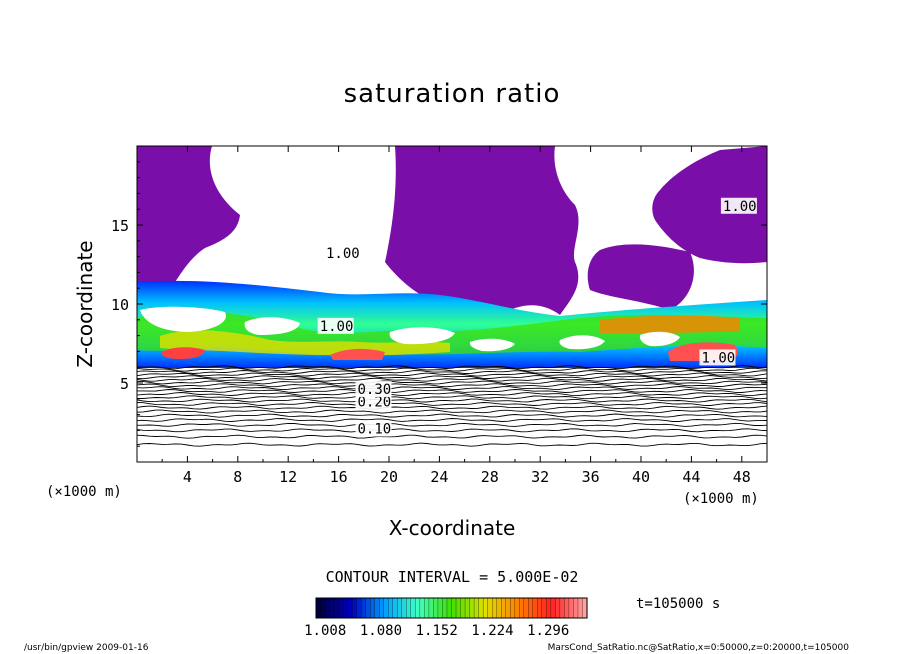 This screenshot has width=904, height=654. Describe the element at coordinates (452, 577) in the screenshot. I see `contour-interval-label: CONTOUR INTERVAL = 5.000E-02` at that location.